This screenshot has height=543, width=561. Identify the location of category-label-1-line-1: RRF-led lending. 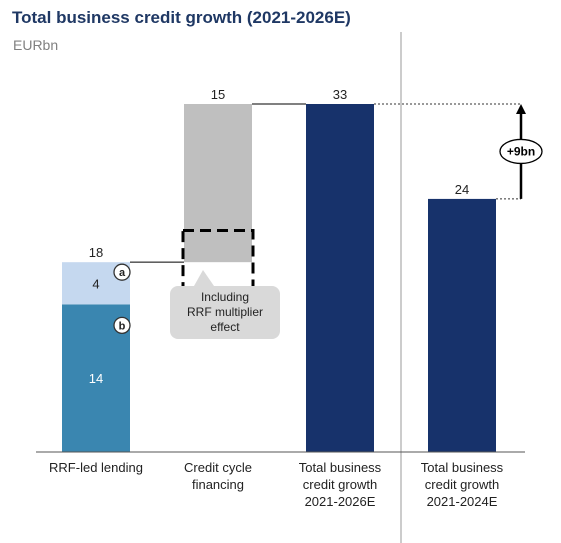
(96, 467).